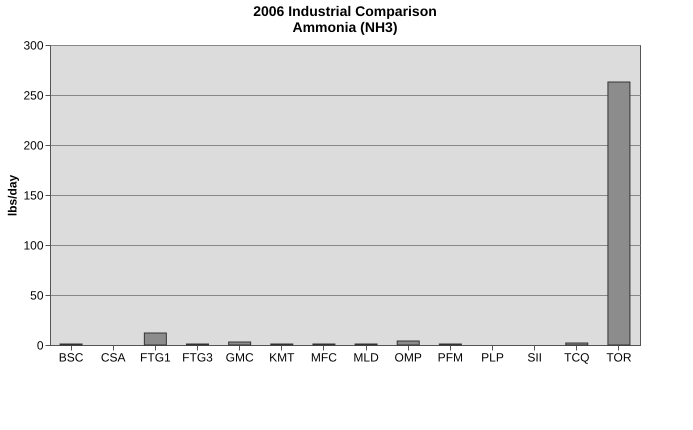 This screenshot has height=430, width=693. Describe the element at coordinates (33, 195) in the screenshot. I see `y-tick-label: 150` at that location.